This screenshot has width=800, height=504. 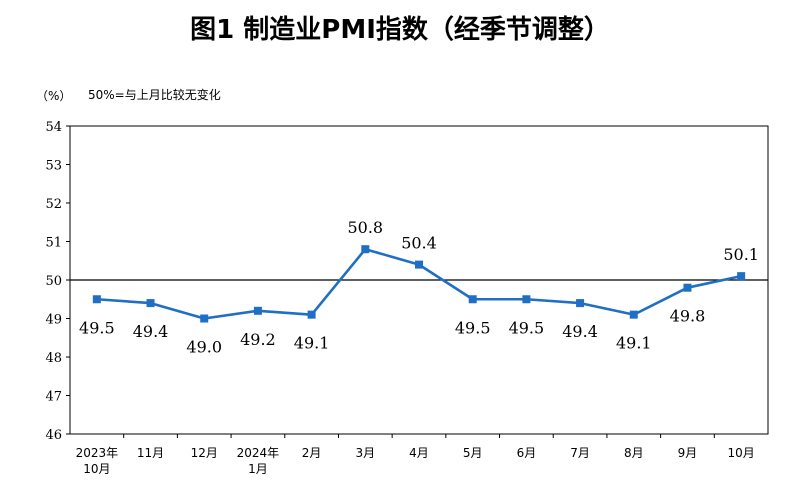 I want to click on y-tick-label: 46, so click(x=53, y=435).